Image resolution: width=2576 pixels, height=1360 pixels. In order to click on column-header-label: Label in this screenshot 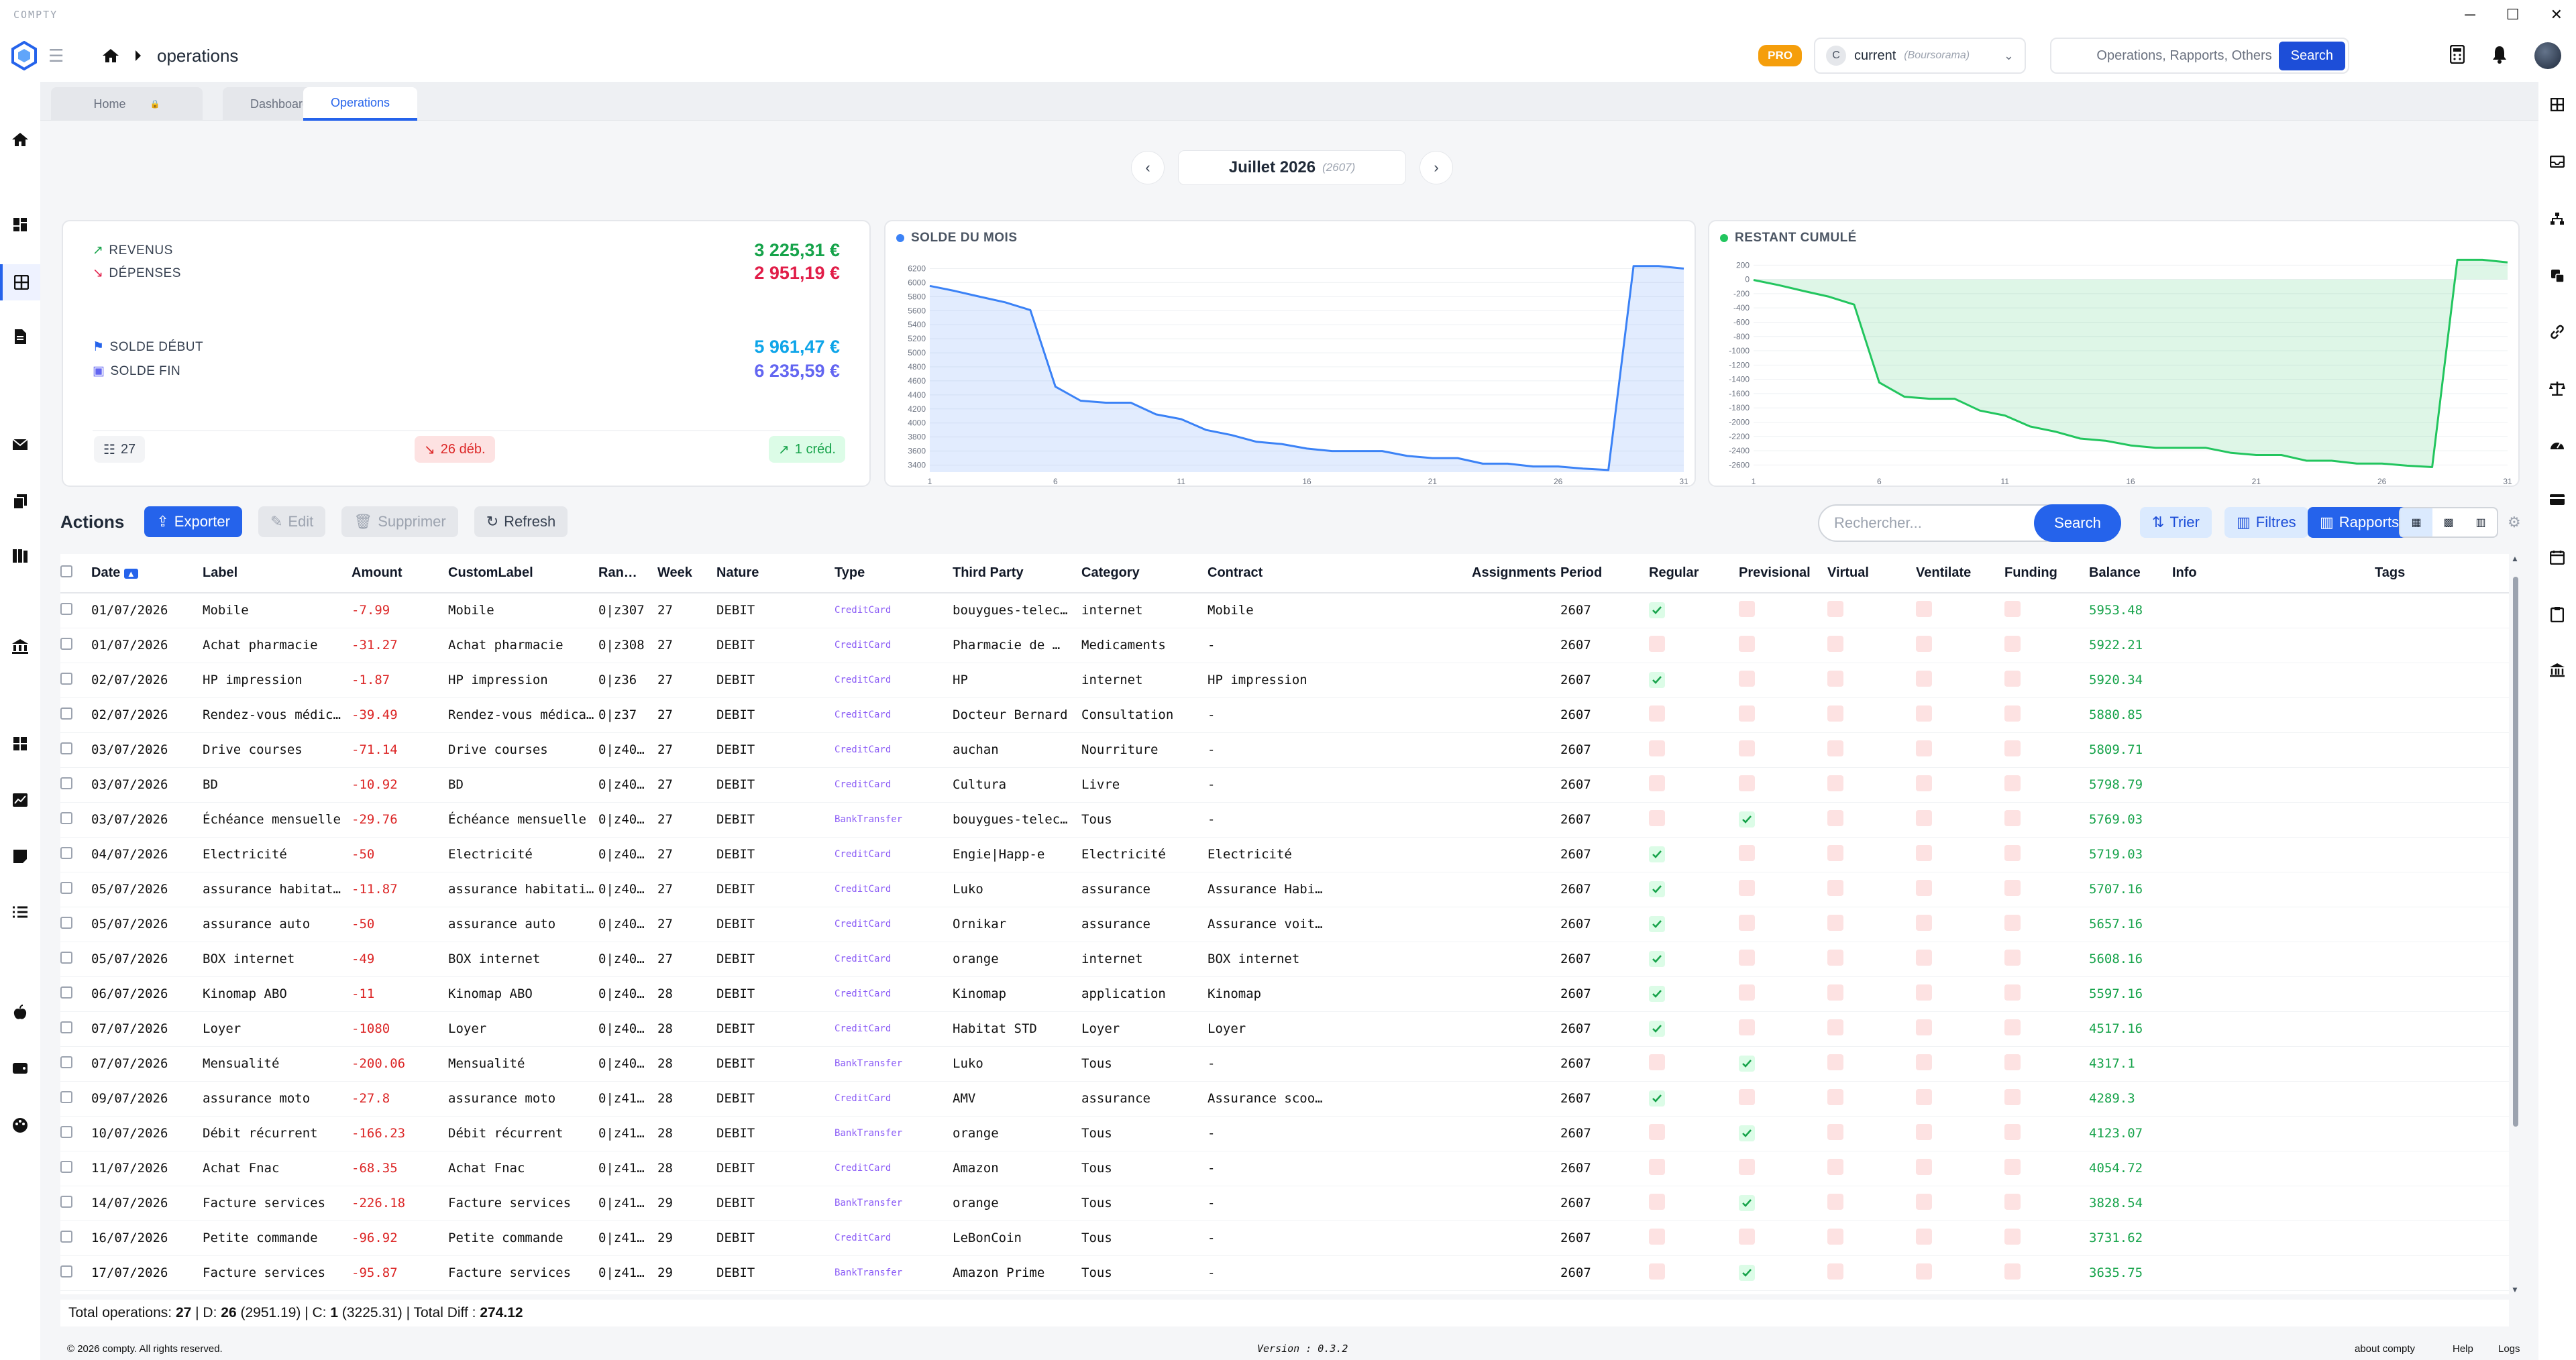, I will do `click(277, 573)`.